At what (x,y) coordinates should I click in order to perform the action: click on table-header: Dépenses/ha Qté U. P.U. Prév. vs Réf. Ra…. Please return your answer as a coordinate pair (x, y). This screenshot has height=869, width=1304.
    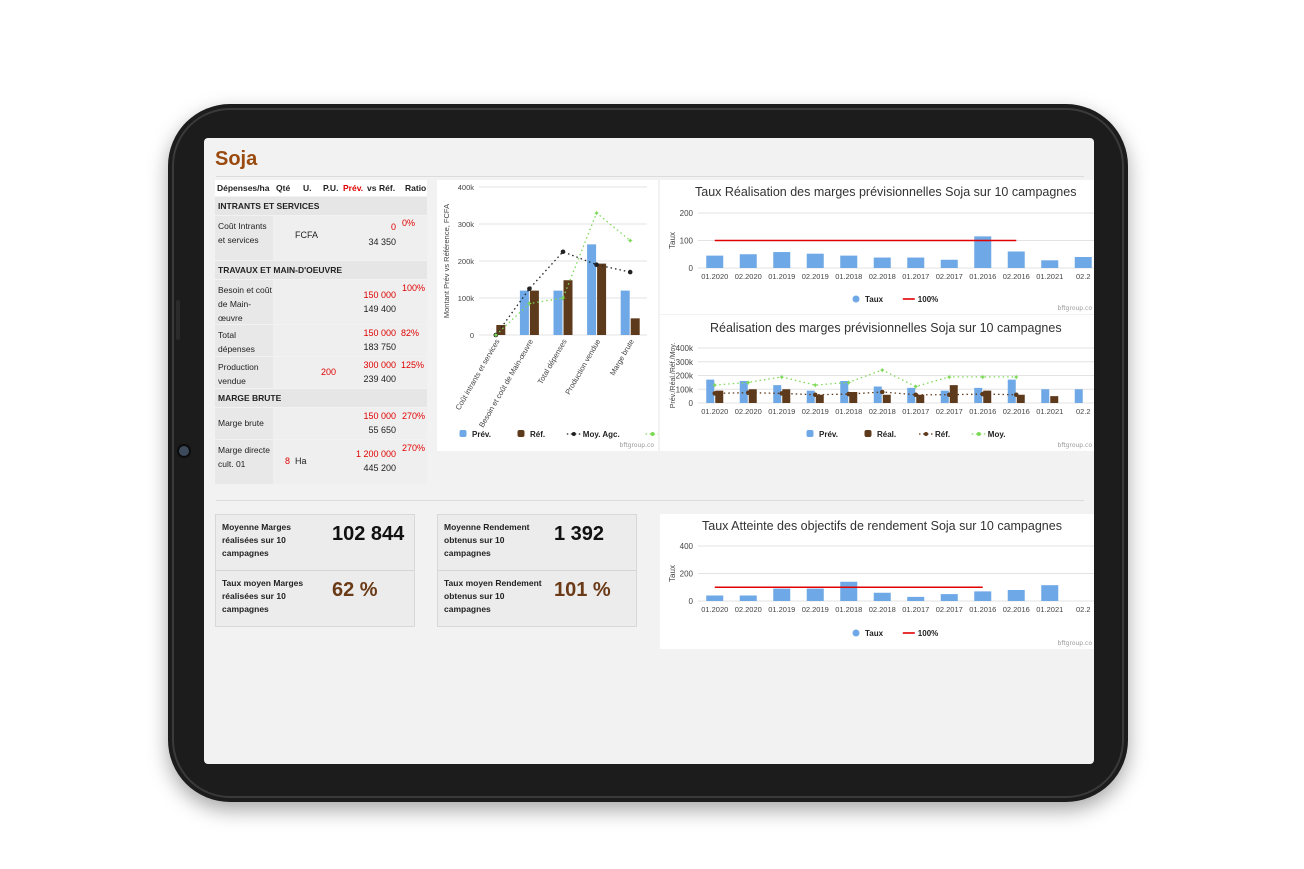
    Looking at the image, I should click on (321, 188).